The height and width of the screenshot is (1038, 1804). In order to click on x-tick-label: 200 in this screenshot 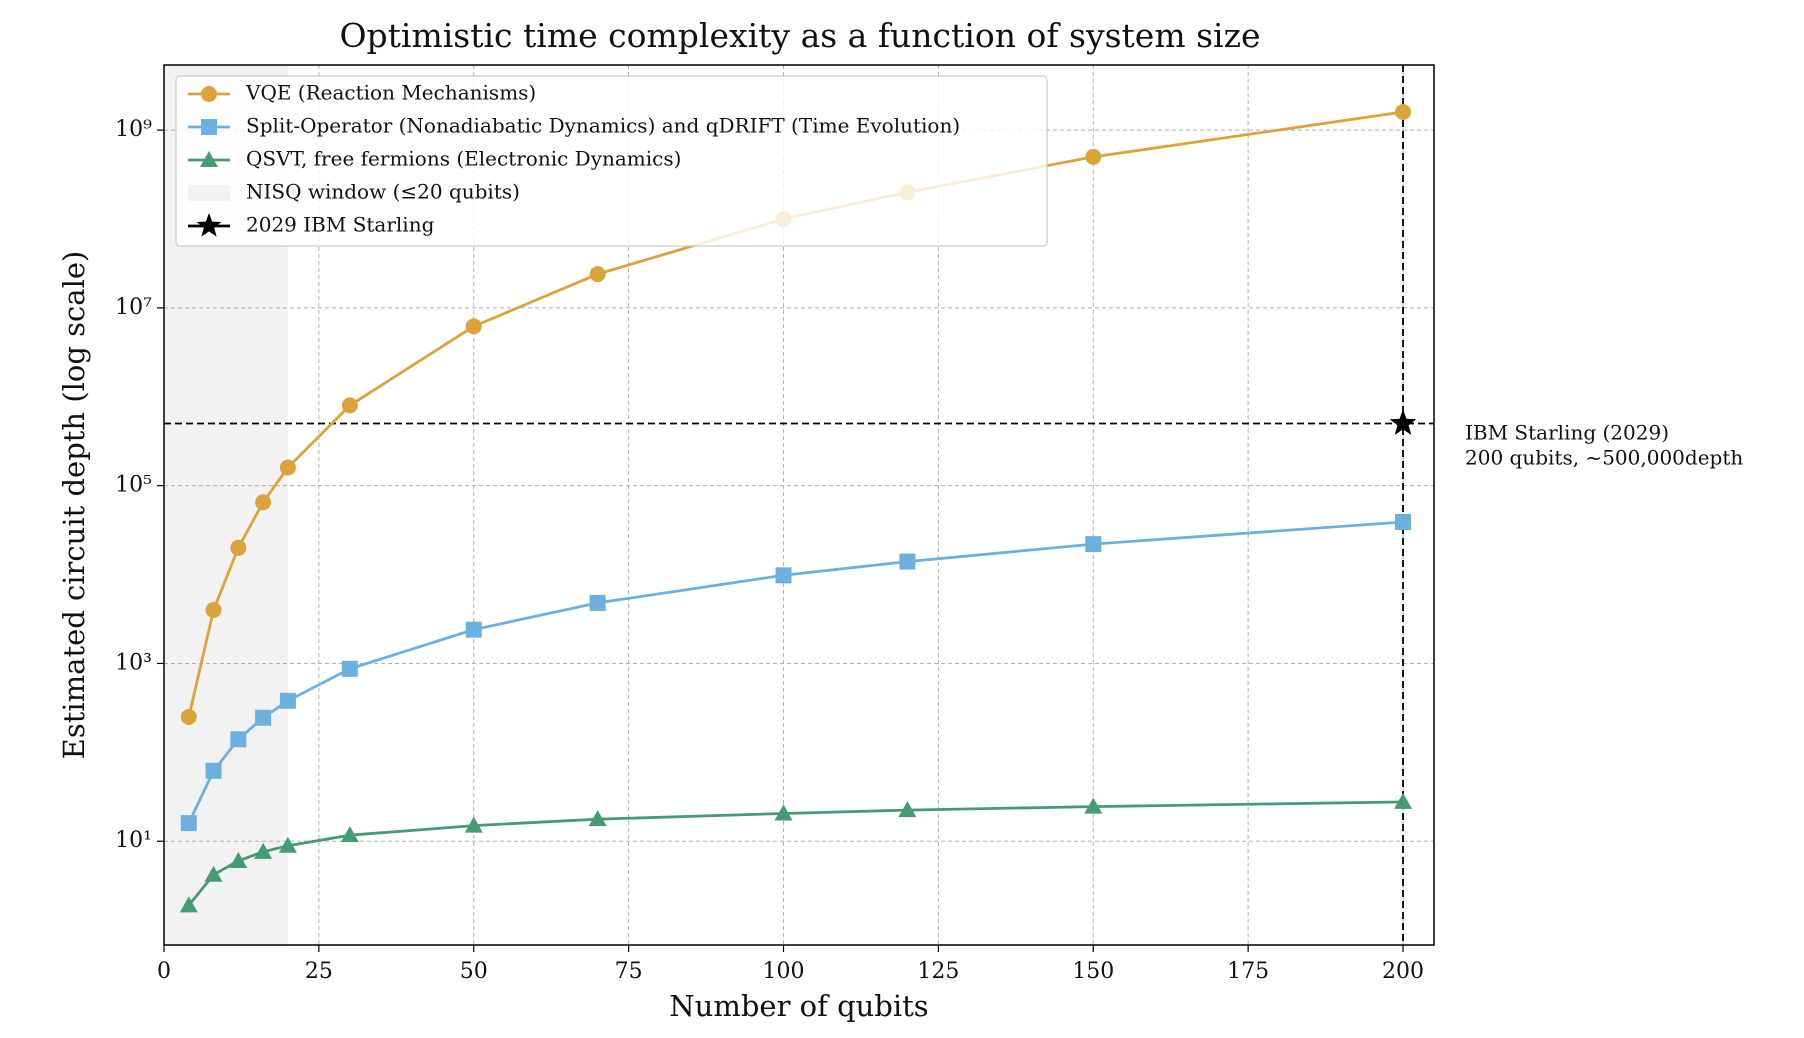, I will do `click(1403, 971)`.